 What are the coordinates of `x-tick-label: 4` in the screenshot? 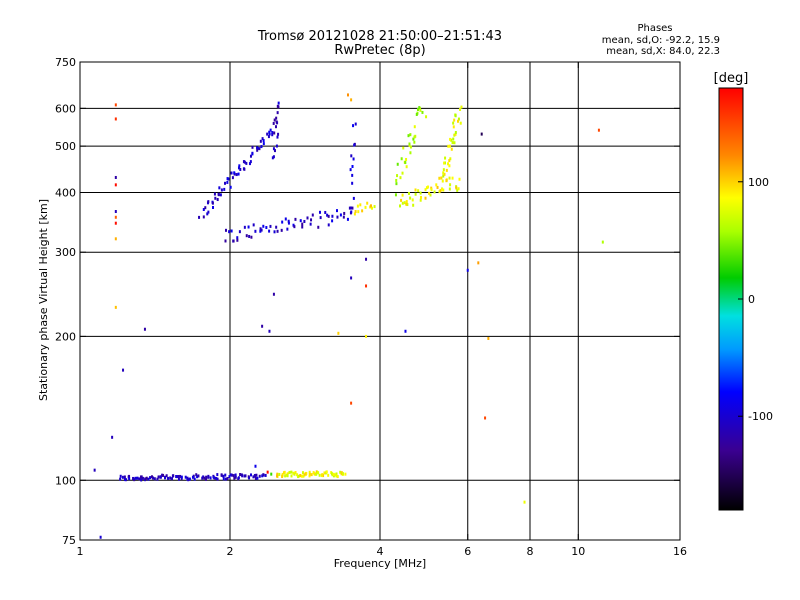 It's located at (380, 551).